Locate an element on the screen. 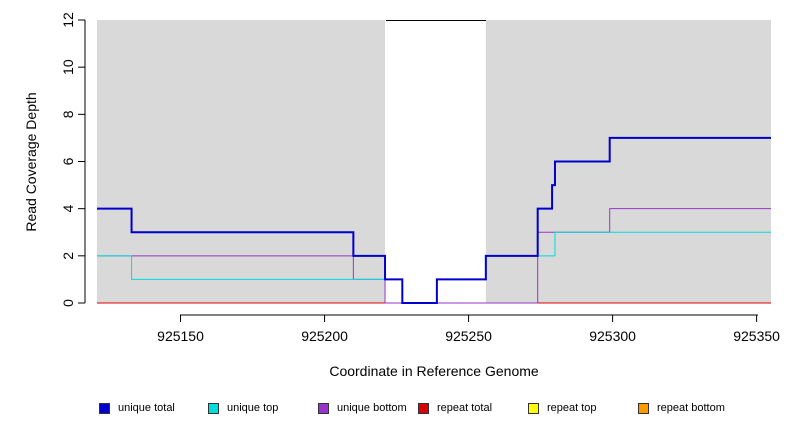 The image size is (792, 432). x-tick-label: 925300 is located at coordinates (612, 336).